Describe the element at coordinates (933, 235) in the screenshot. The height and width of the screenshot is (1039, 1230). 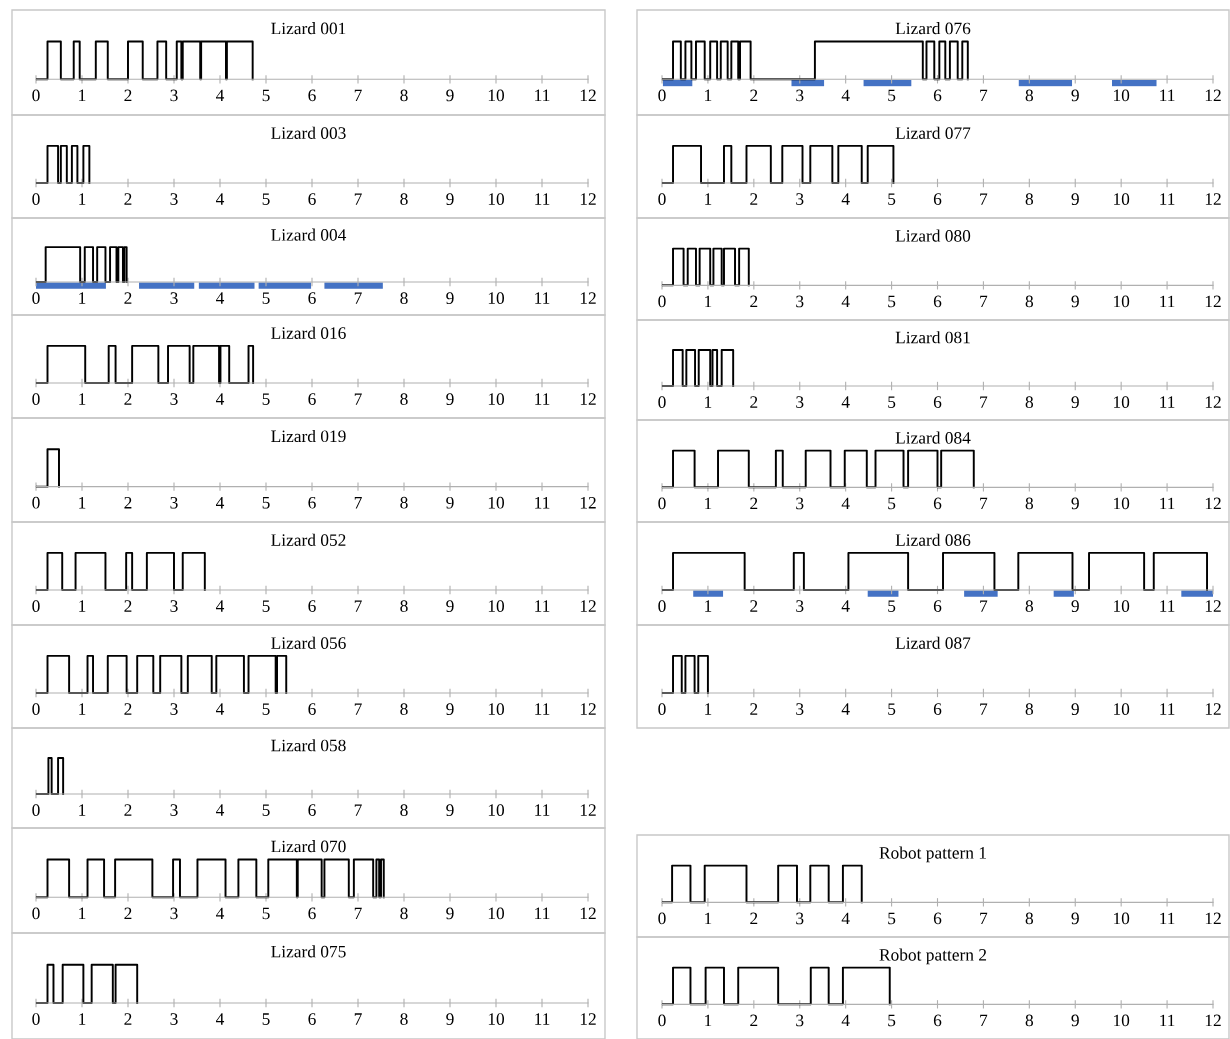
I see `chart-title: Lizard 080` at that location.